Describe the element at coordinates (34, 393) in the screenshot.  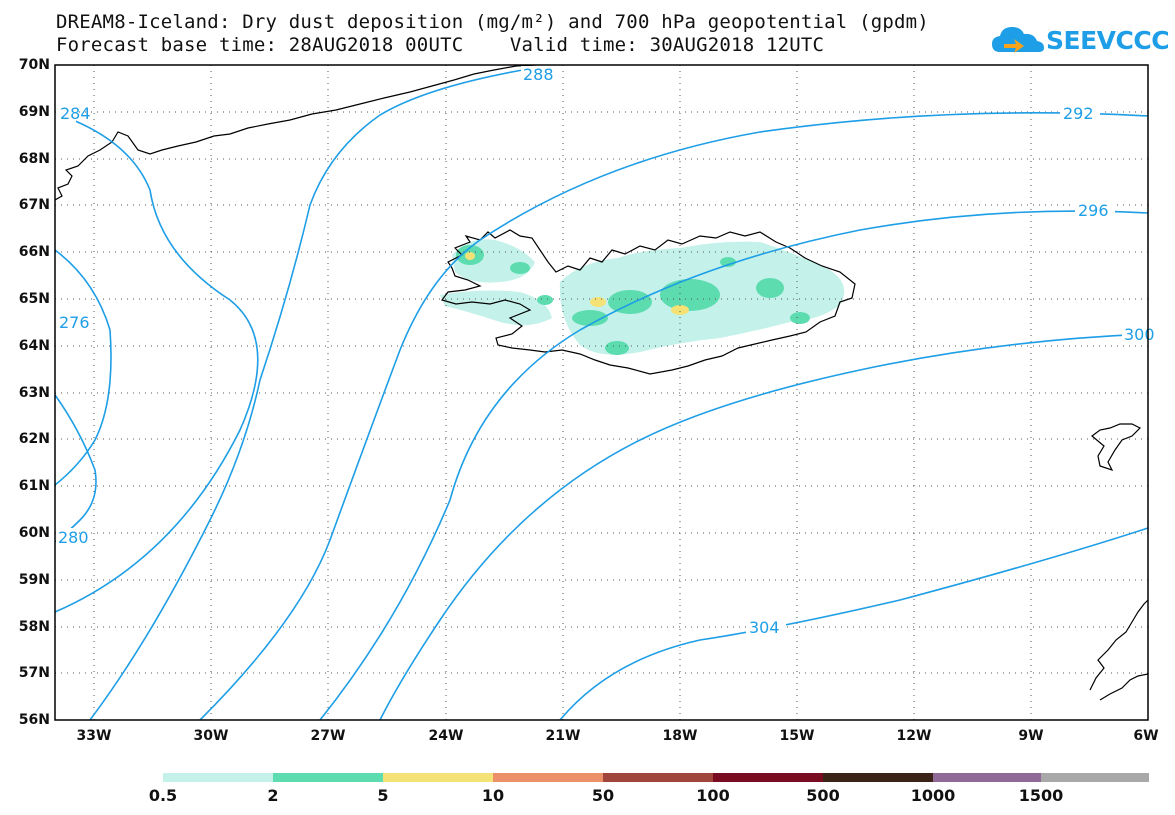
I see `lat-label: 63N` at that location.